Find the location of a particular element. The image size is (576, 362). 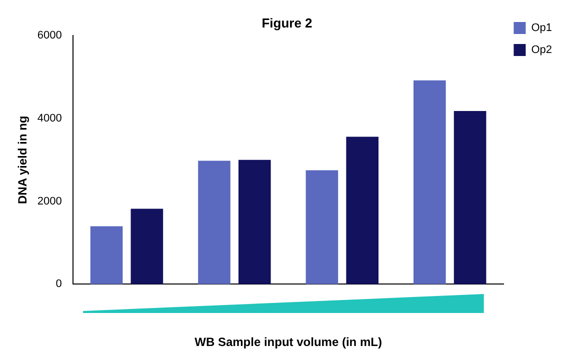

y-tick-label: 2000 is located at coordinates (49, 201).